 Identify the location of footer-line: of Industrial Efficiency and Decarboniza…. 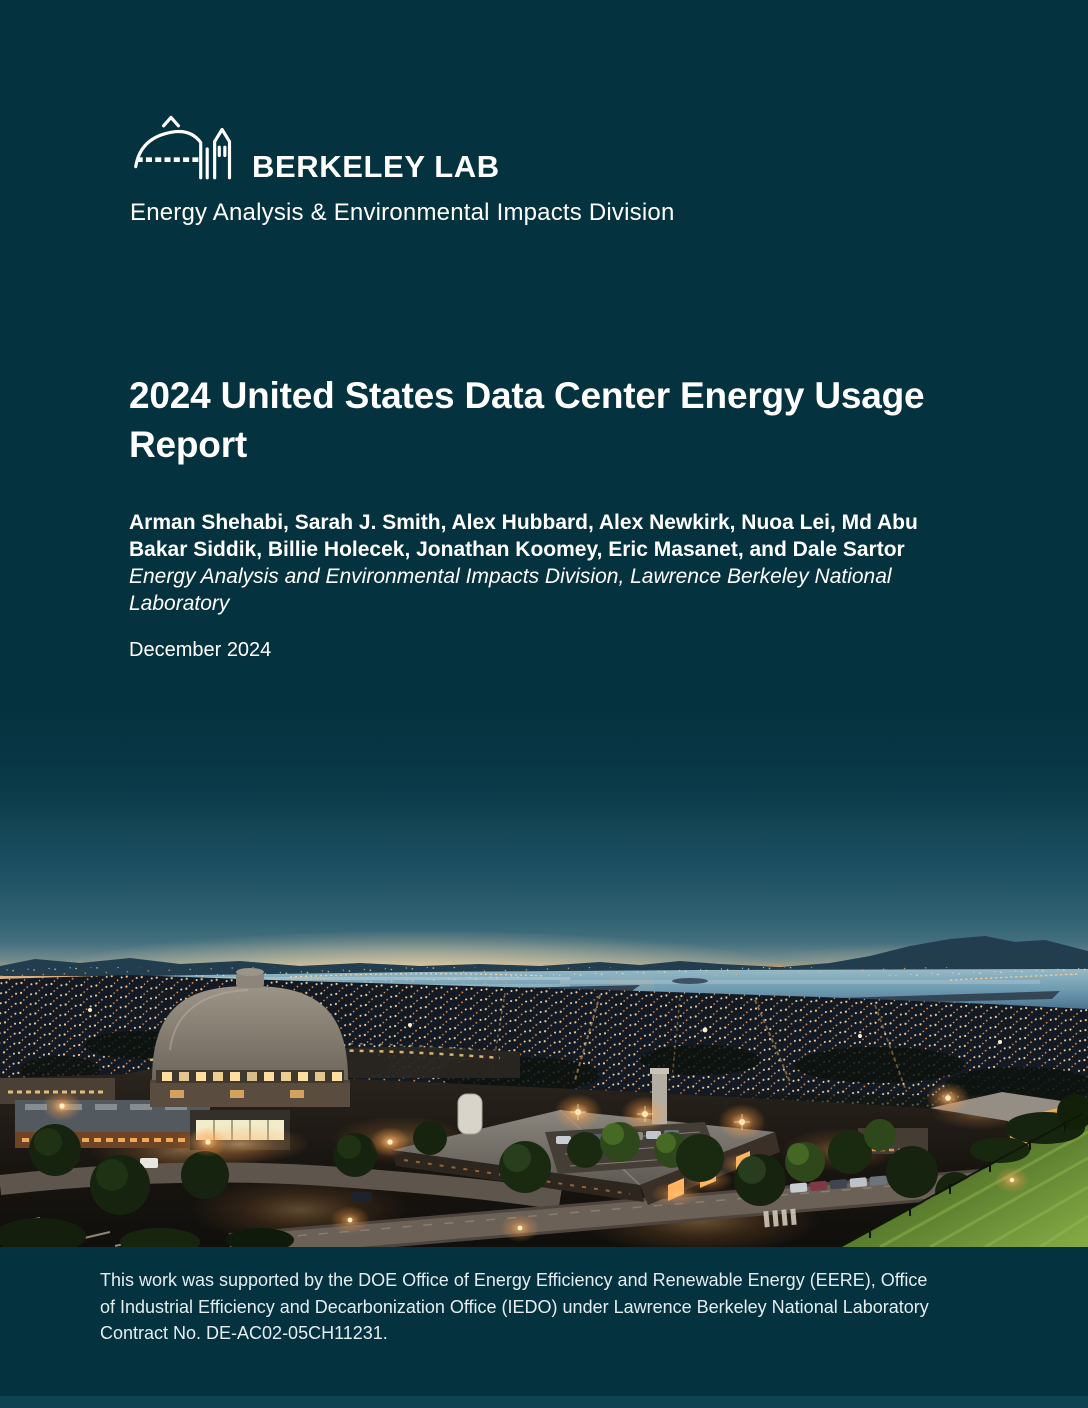
(514, 1306).